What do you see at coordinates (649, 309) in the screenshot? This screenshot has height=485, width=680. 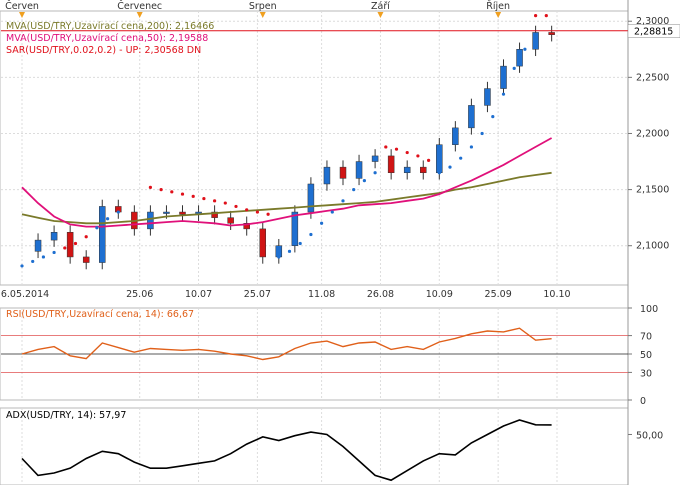 I see `rsi-tick-label: 100` at bounding box center [649, 309].